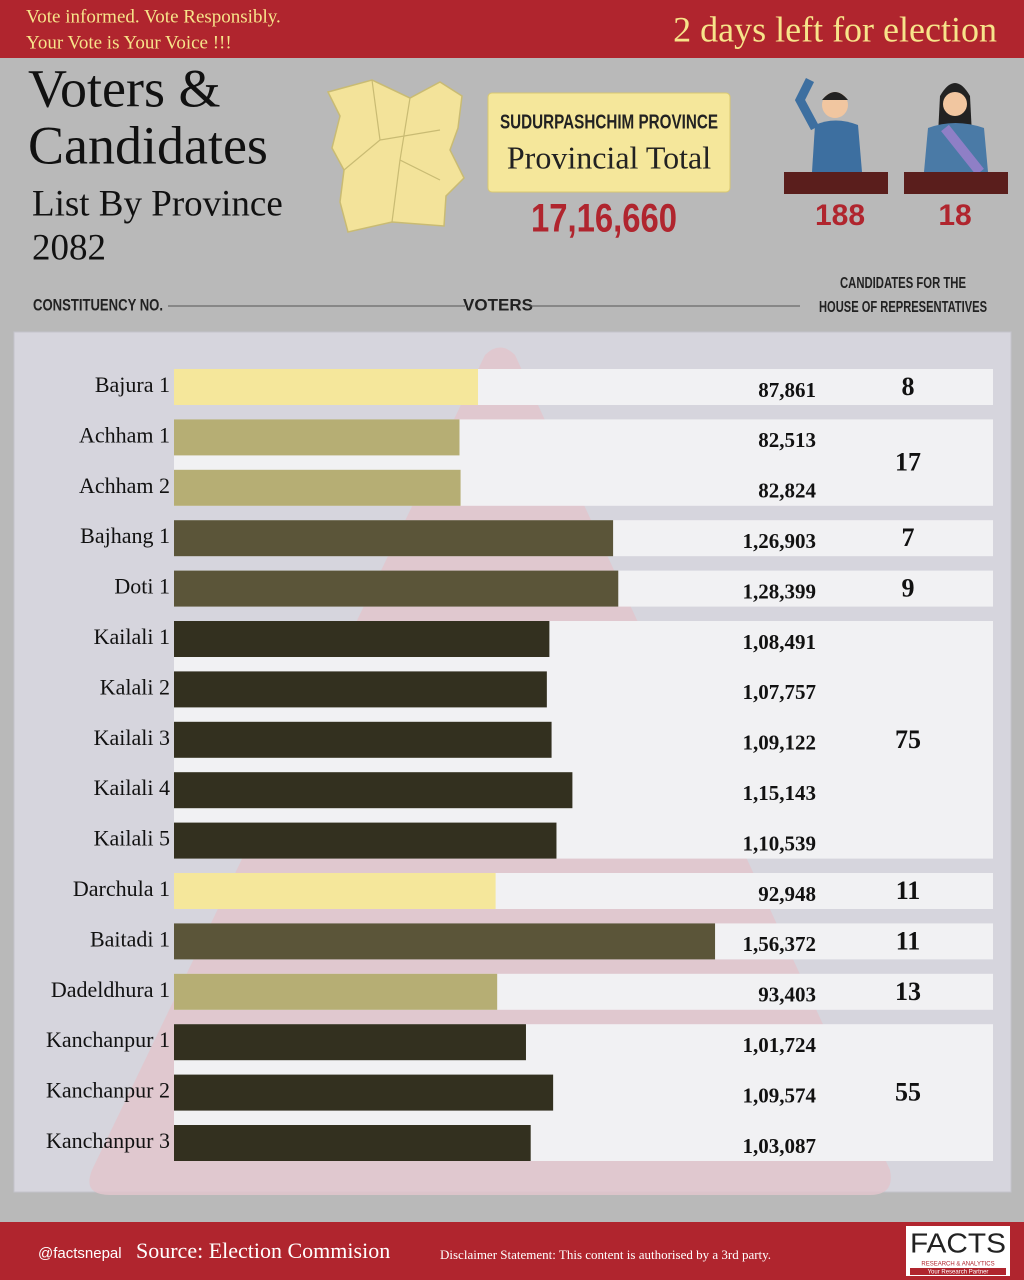 This screenshot has width=1024, height=1280. What do you see at coordinates (836, 135) in the screenshot?
I see `male-icon` at bounding box center [836, 135].